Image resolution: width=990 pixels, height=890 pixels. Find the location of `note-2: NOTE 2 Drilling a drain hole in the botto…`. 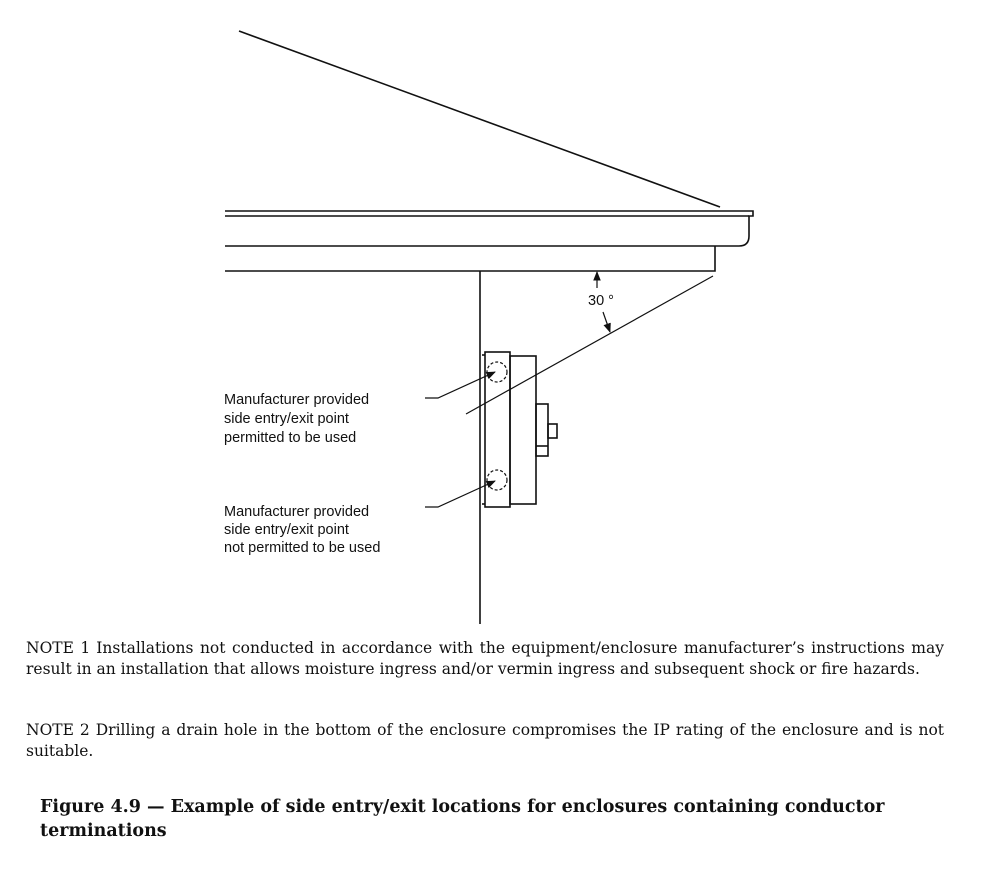

note-2: NOTE 2 Drilling a drain hole in the botto… is located at coordinates (485, 741).